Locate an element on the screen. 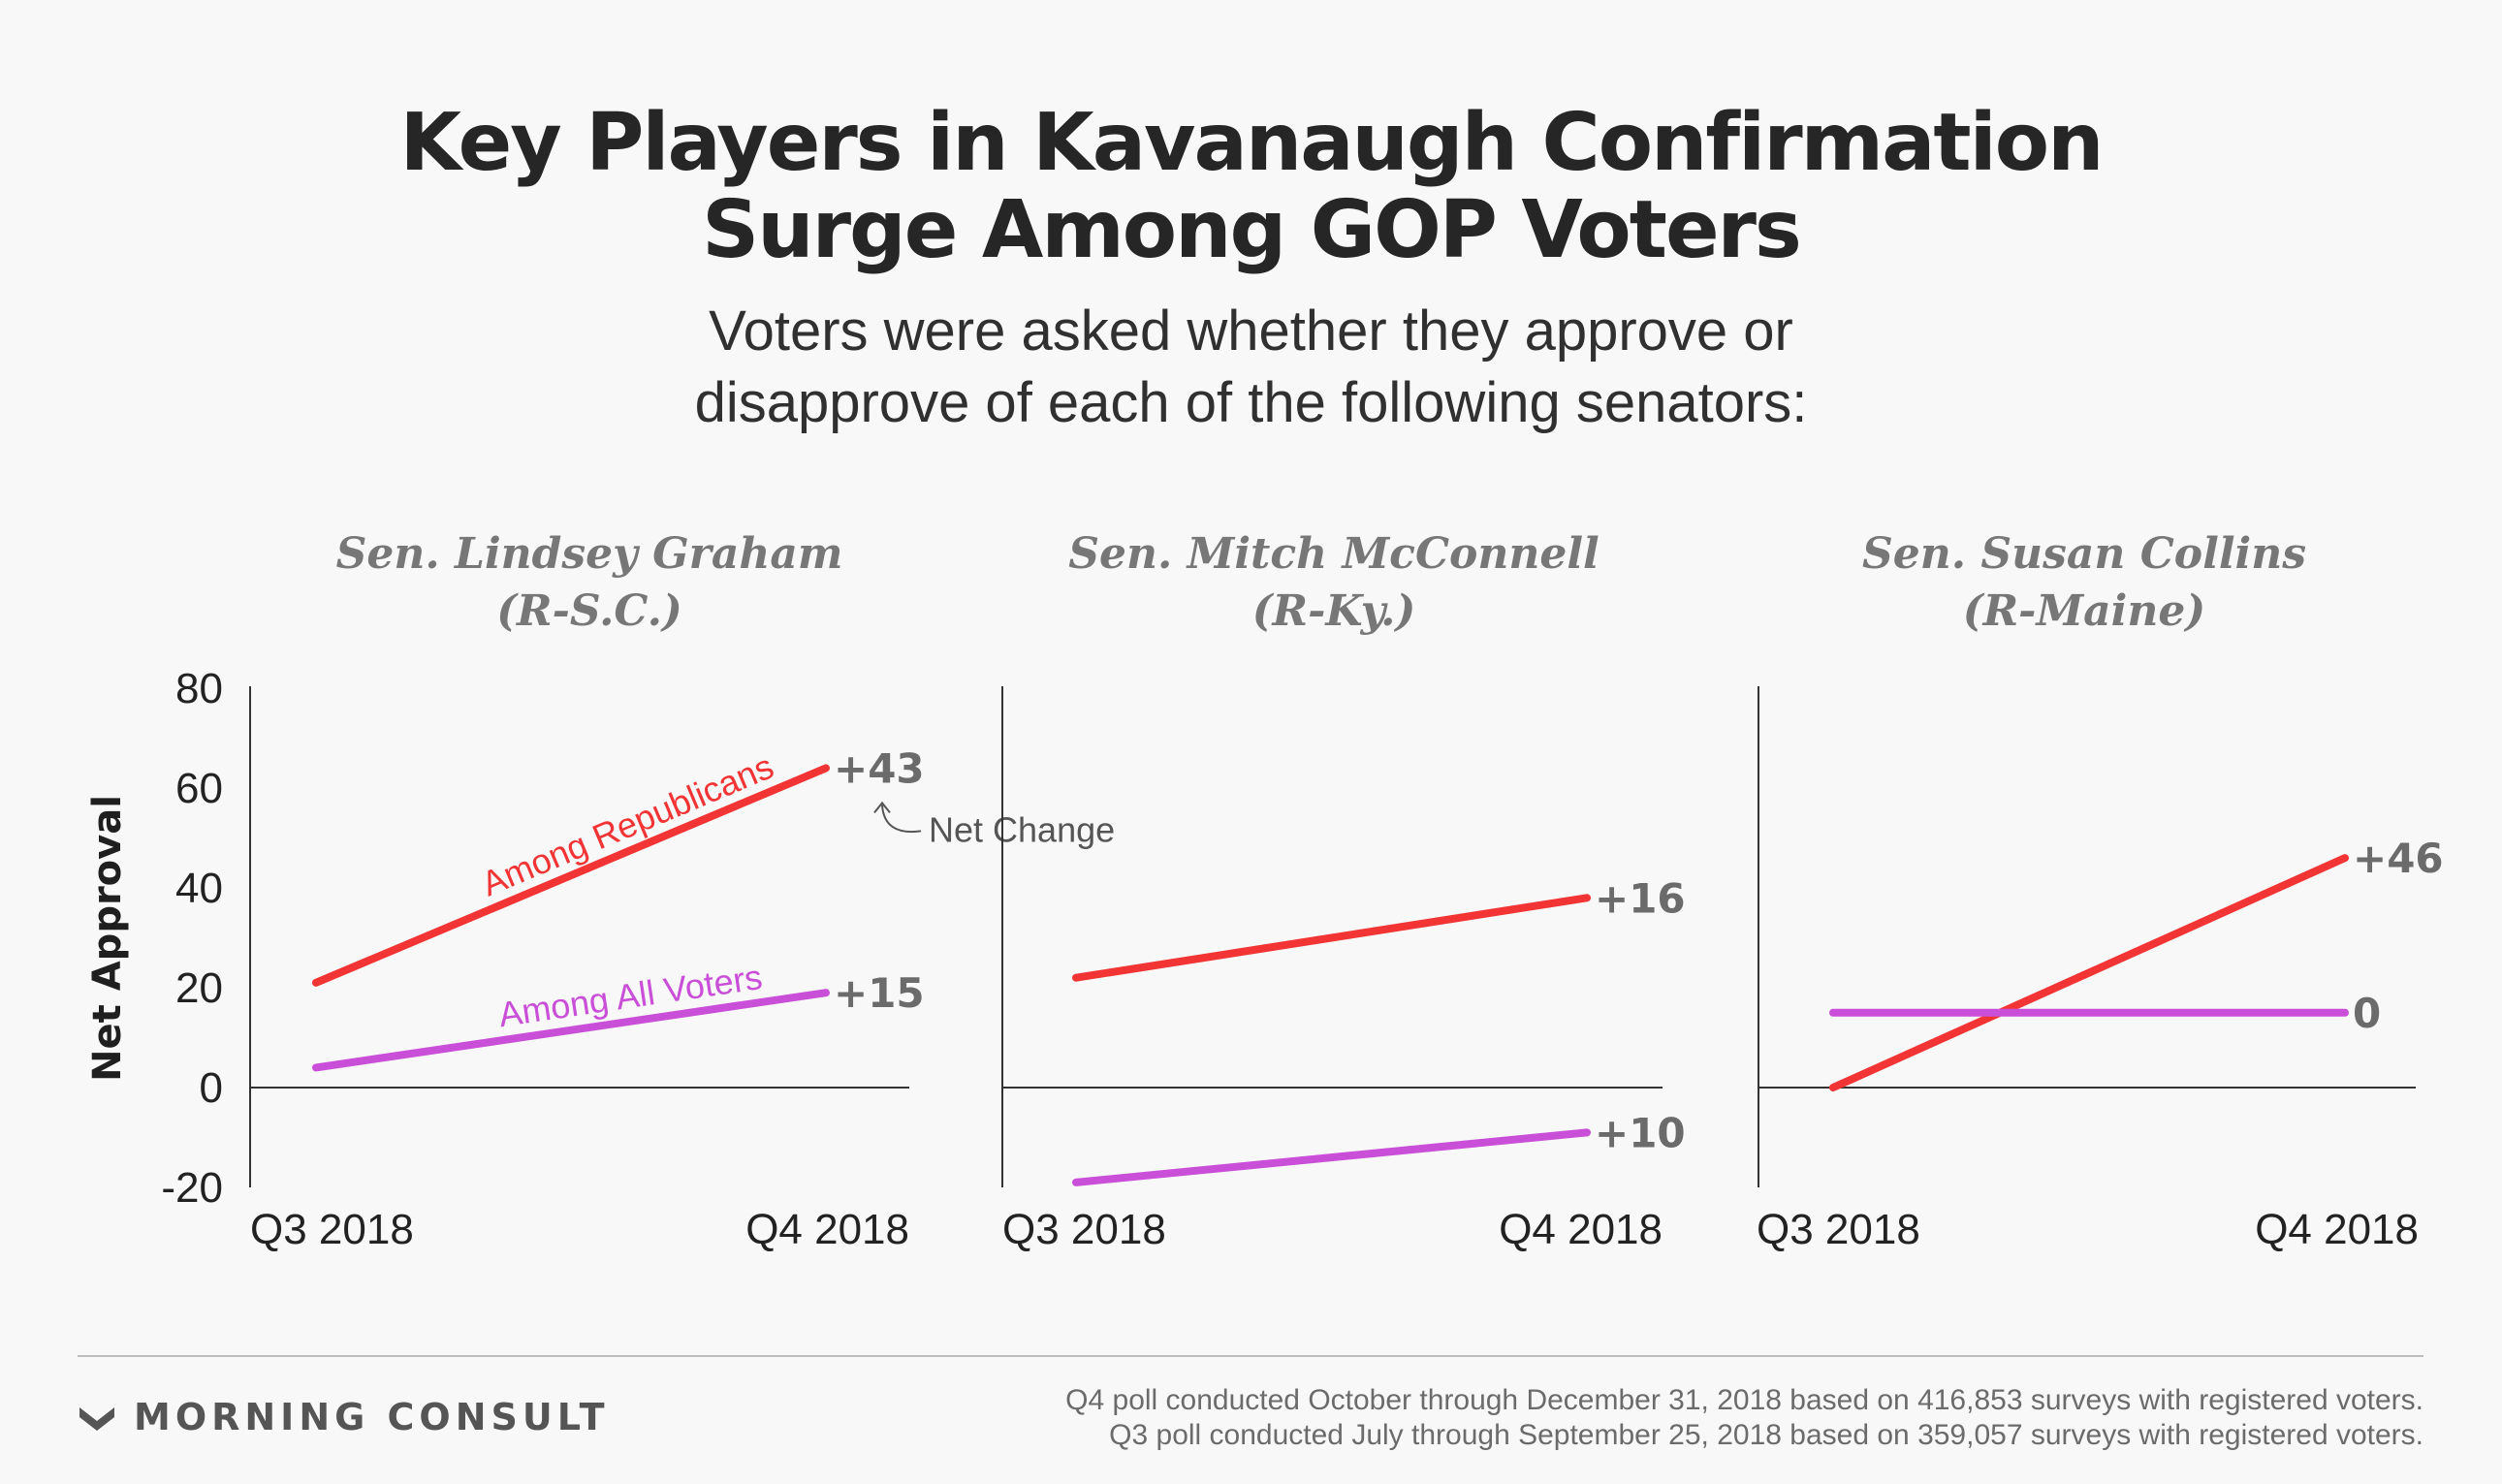 This screenshot has height=1484, width=2502. net-change-label: +46 is located at coordinates (2398, 859).